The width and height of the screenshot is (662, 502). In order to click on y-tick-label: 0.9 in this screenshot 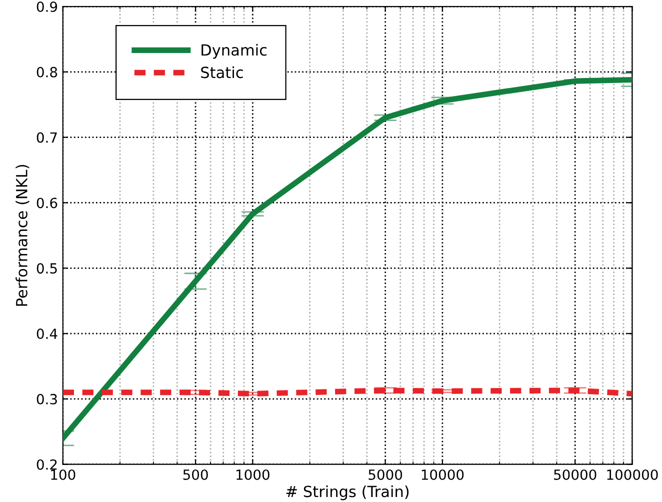, I will do `click(47, 6)`.